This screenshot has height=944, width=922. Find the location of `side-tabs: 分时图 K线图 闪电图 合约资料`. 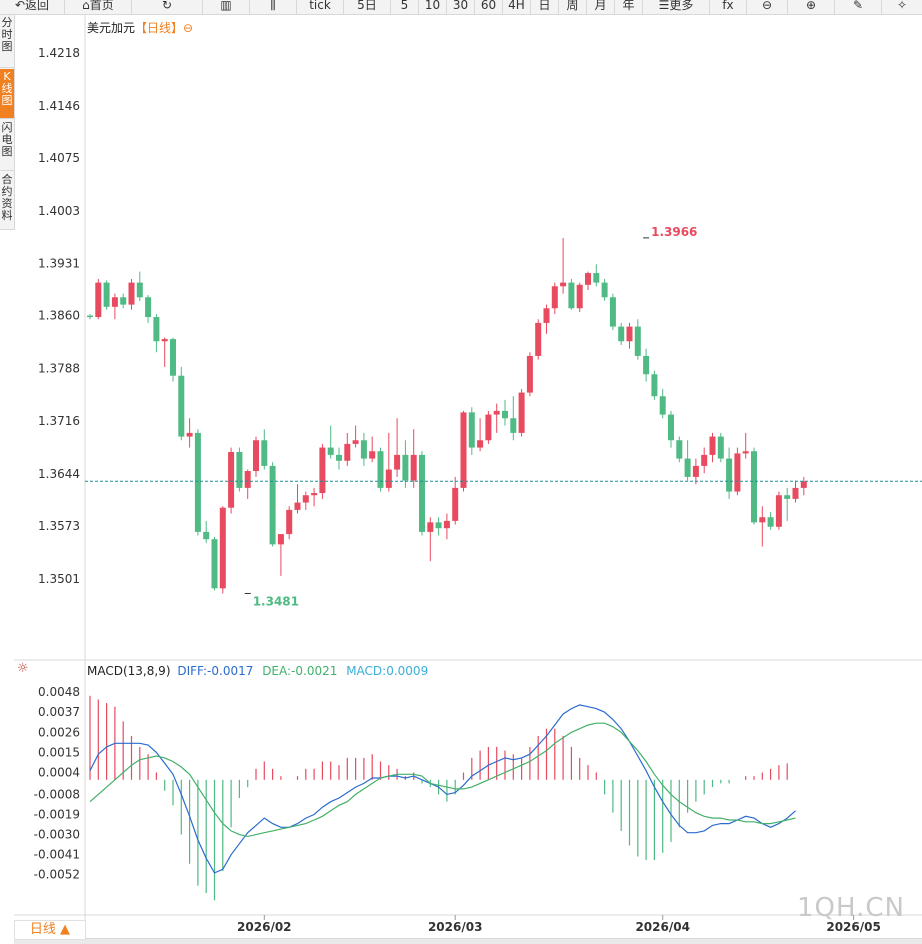

side-tabs: 分时图 K线图 闪电图 合约资料 is located at coordinates (7, 122).